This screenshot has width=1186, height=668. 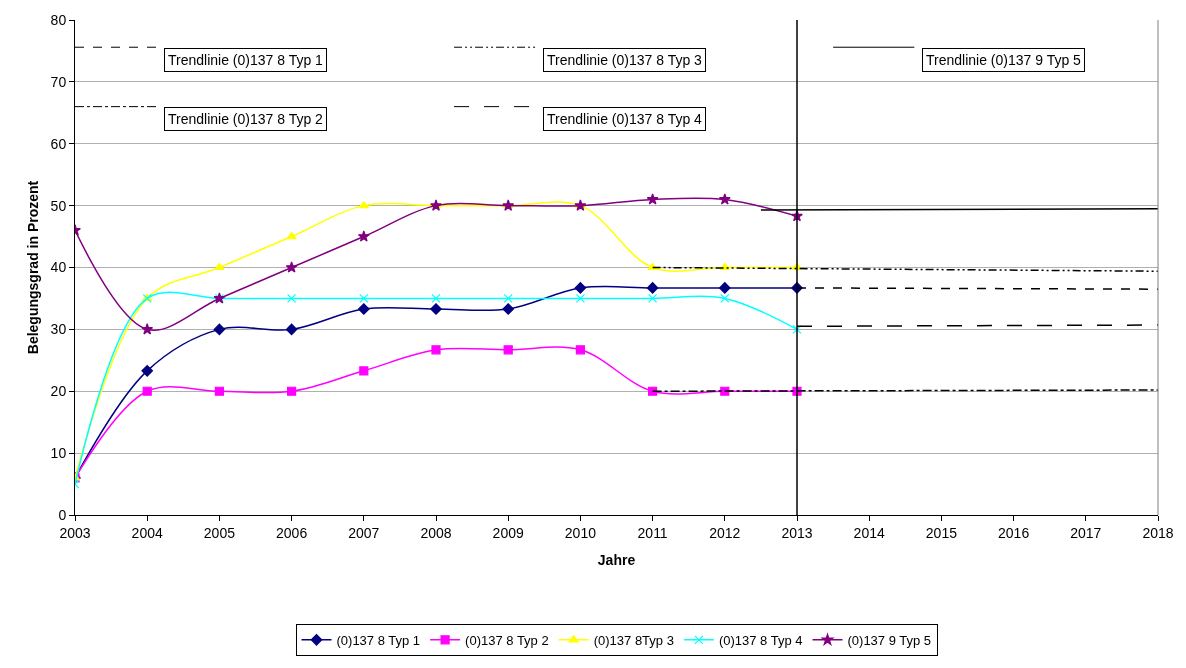 What do you see at coordinates (219, 532) in the screenshot?
I see `x-tick-label: 2005` at bounding box center [219, 532].